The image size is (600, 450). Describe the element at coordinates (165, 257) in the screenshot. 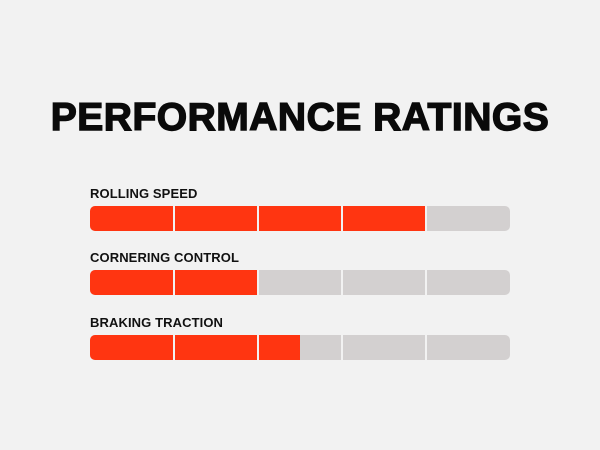

I see `rating-label: CORNERING CONTROL` at that location.